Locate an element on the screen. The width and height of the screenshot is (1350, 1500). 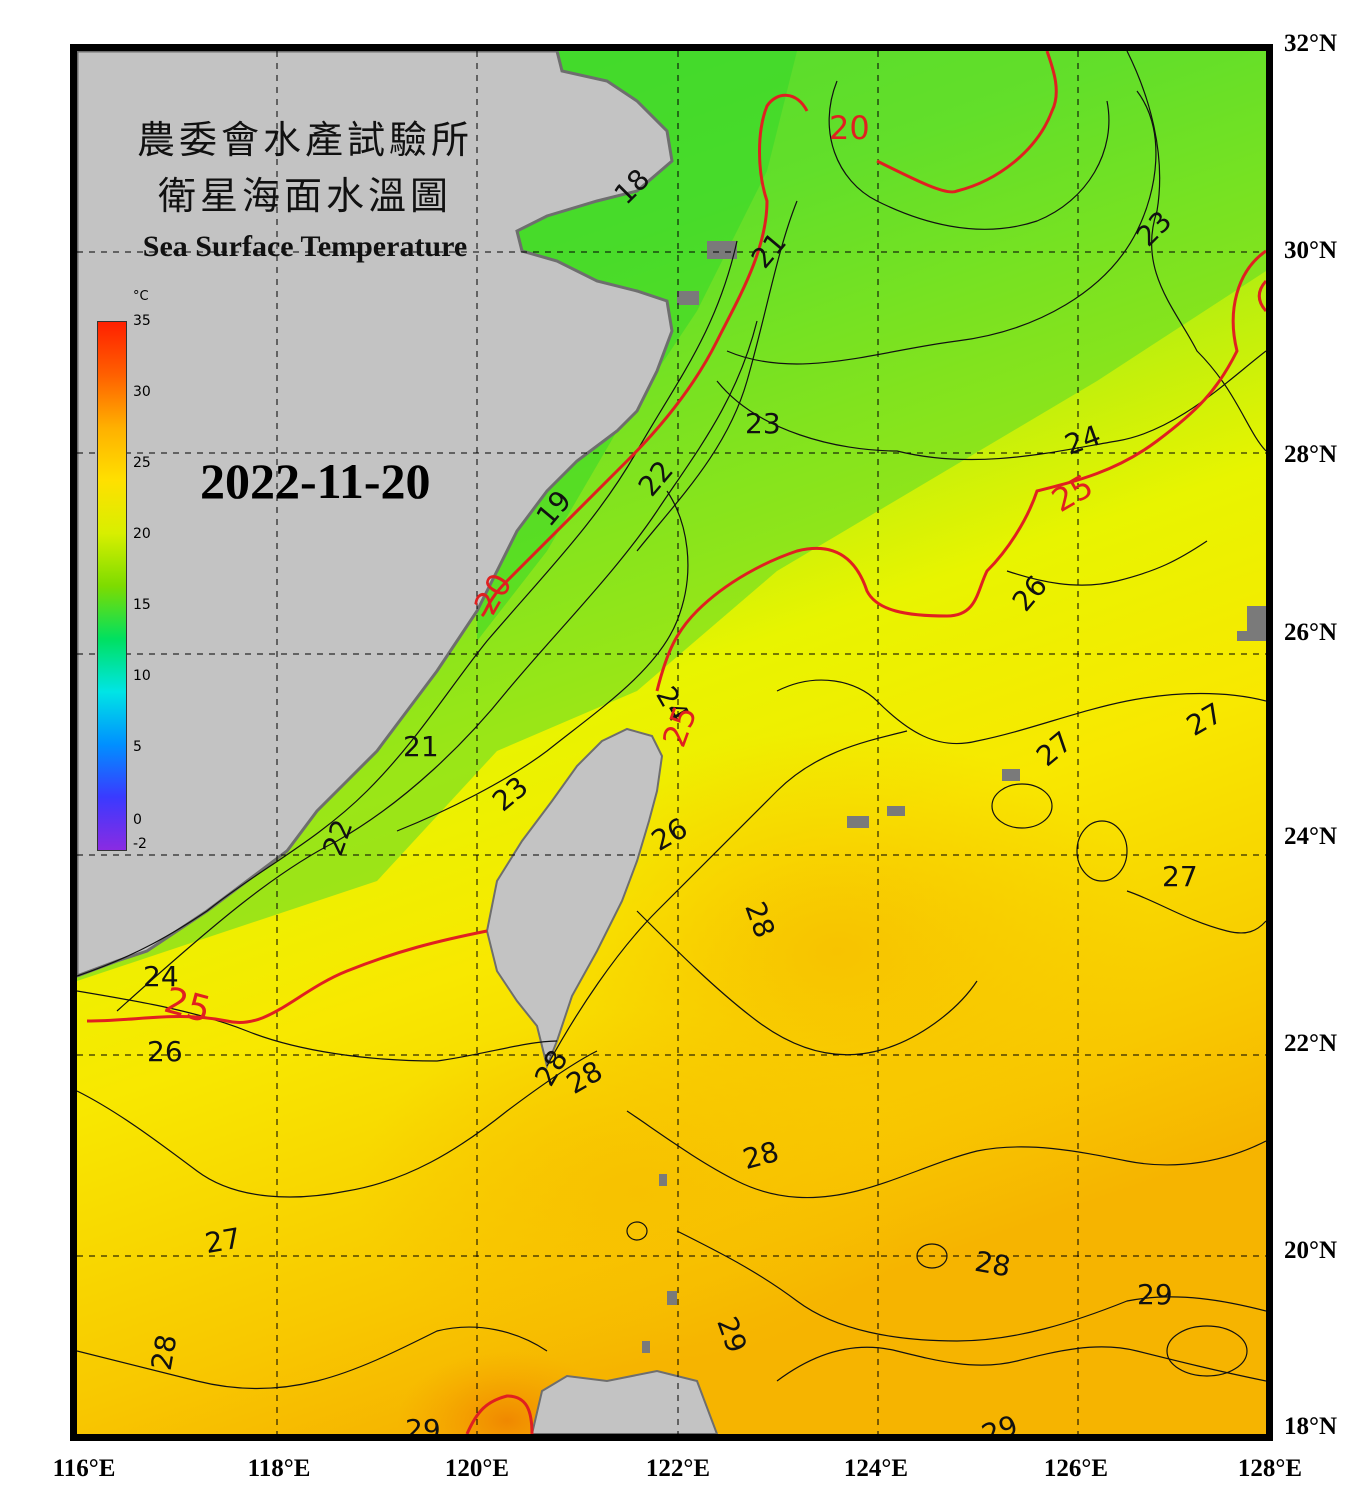
luzon-island is located at coordinates (624, 1401).